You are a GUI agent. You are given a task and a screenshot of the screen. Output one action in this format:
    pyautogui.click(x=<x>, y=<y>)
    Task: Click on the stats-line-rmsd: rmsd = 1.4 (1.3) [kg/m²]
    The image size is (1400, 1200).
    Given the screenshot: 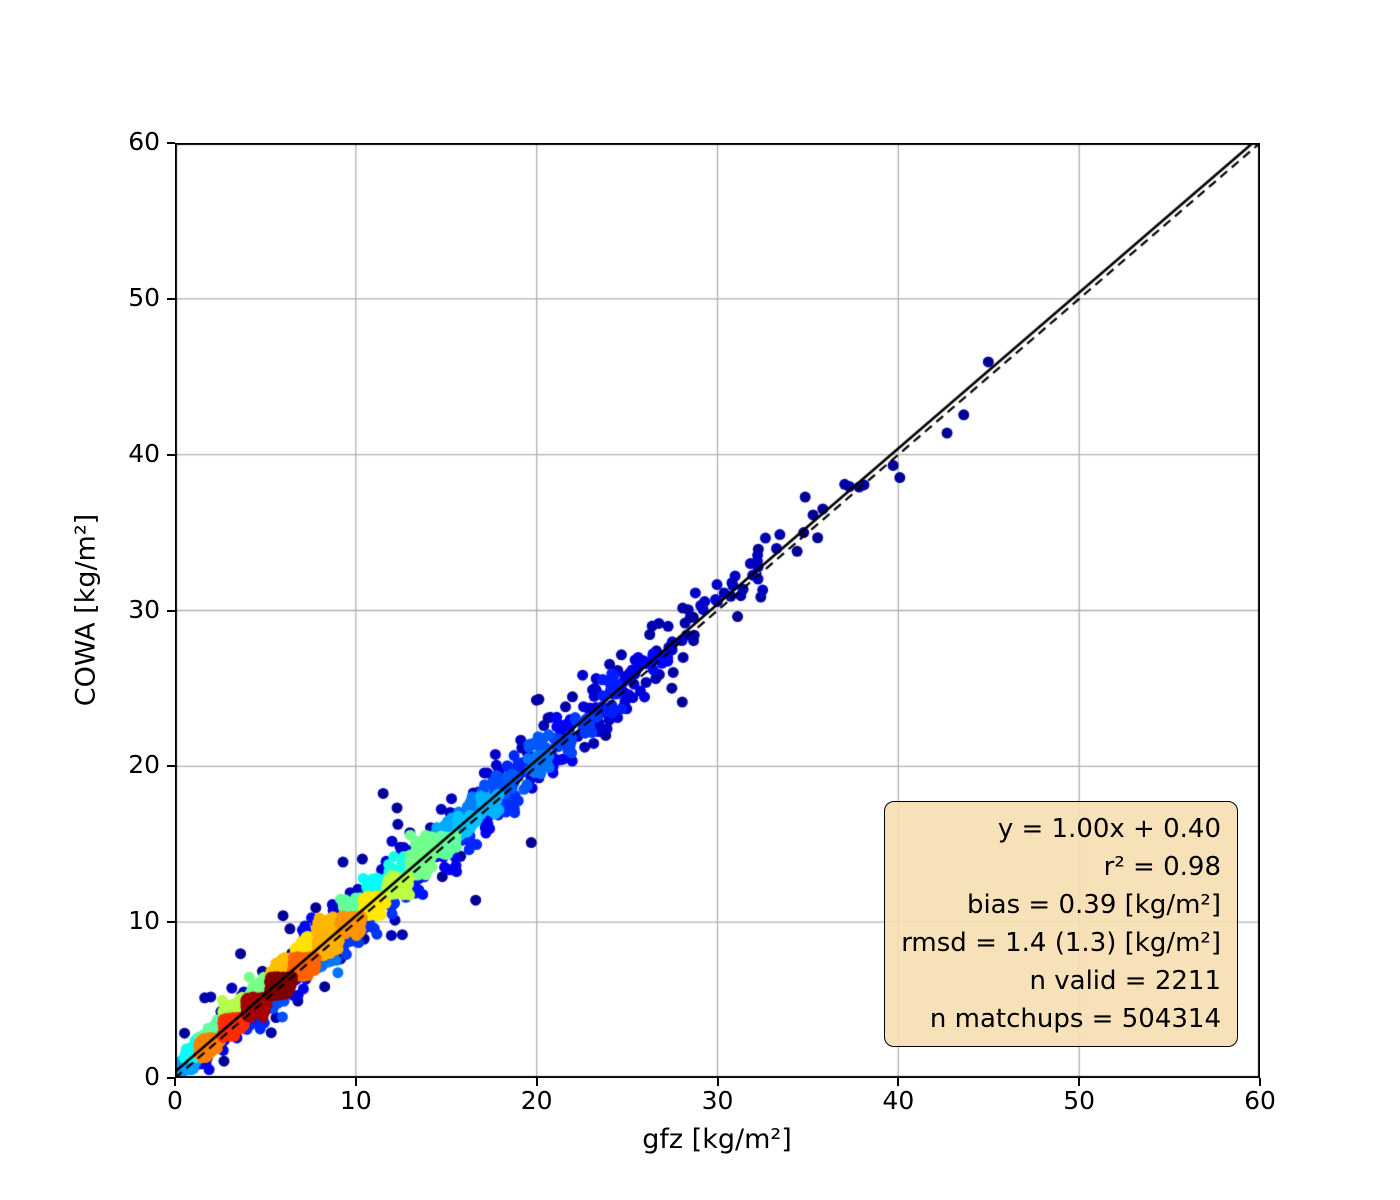 What is the action you would take?
    pyautogui.click(x=1061, y=943)
    